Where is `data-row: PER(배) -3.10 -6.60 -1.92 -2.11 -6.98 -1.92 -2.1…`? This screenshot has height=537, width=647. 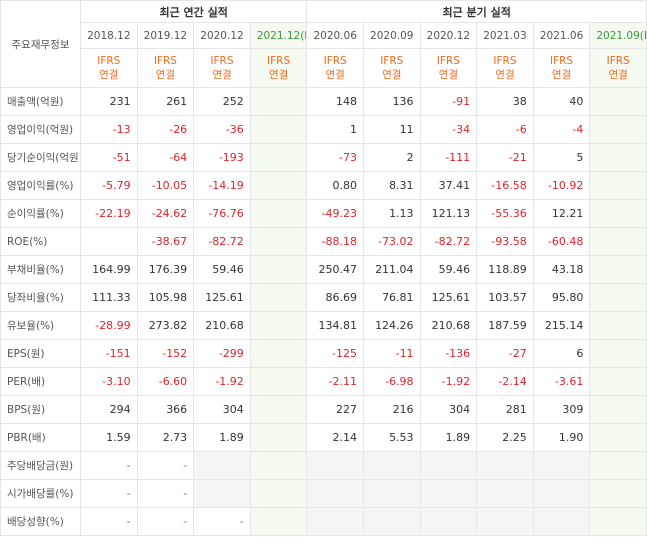 data-row: PER(배) -3.10 -6.60 -1.92 -2.11 -6.98 -1.92 -2.1… is located at coordinates (323, 381).